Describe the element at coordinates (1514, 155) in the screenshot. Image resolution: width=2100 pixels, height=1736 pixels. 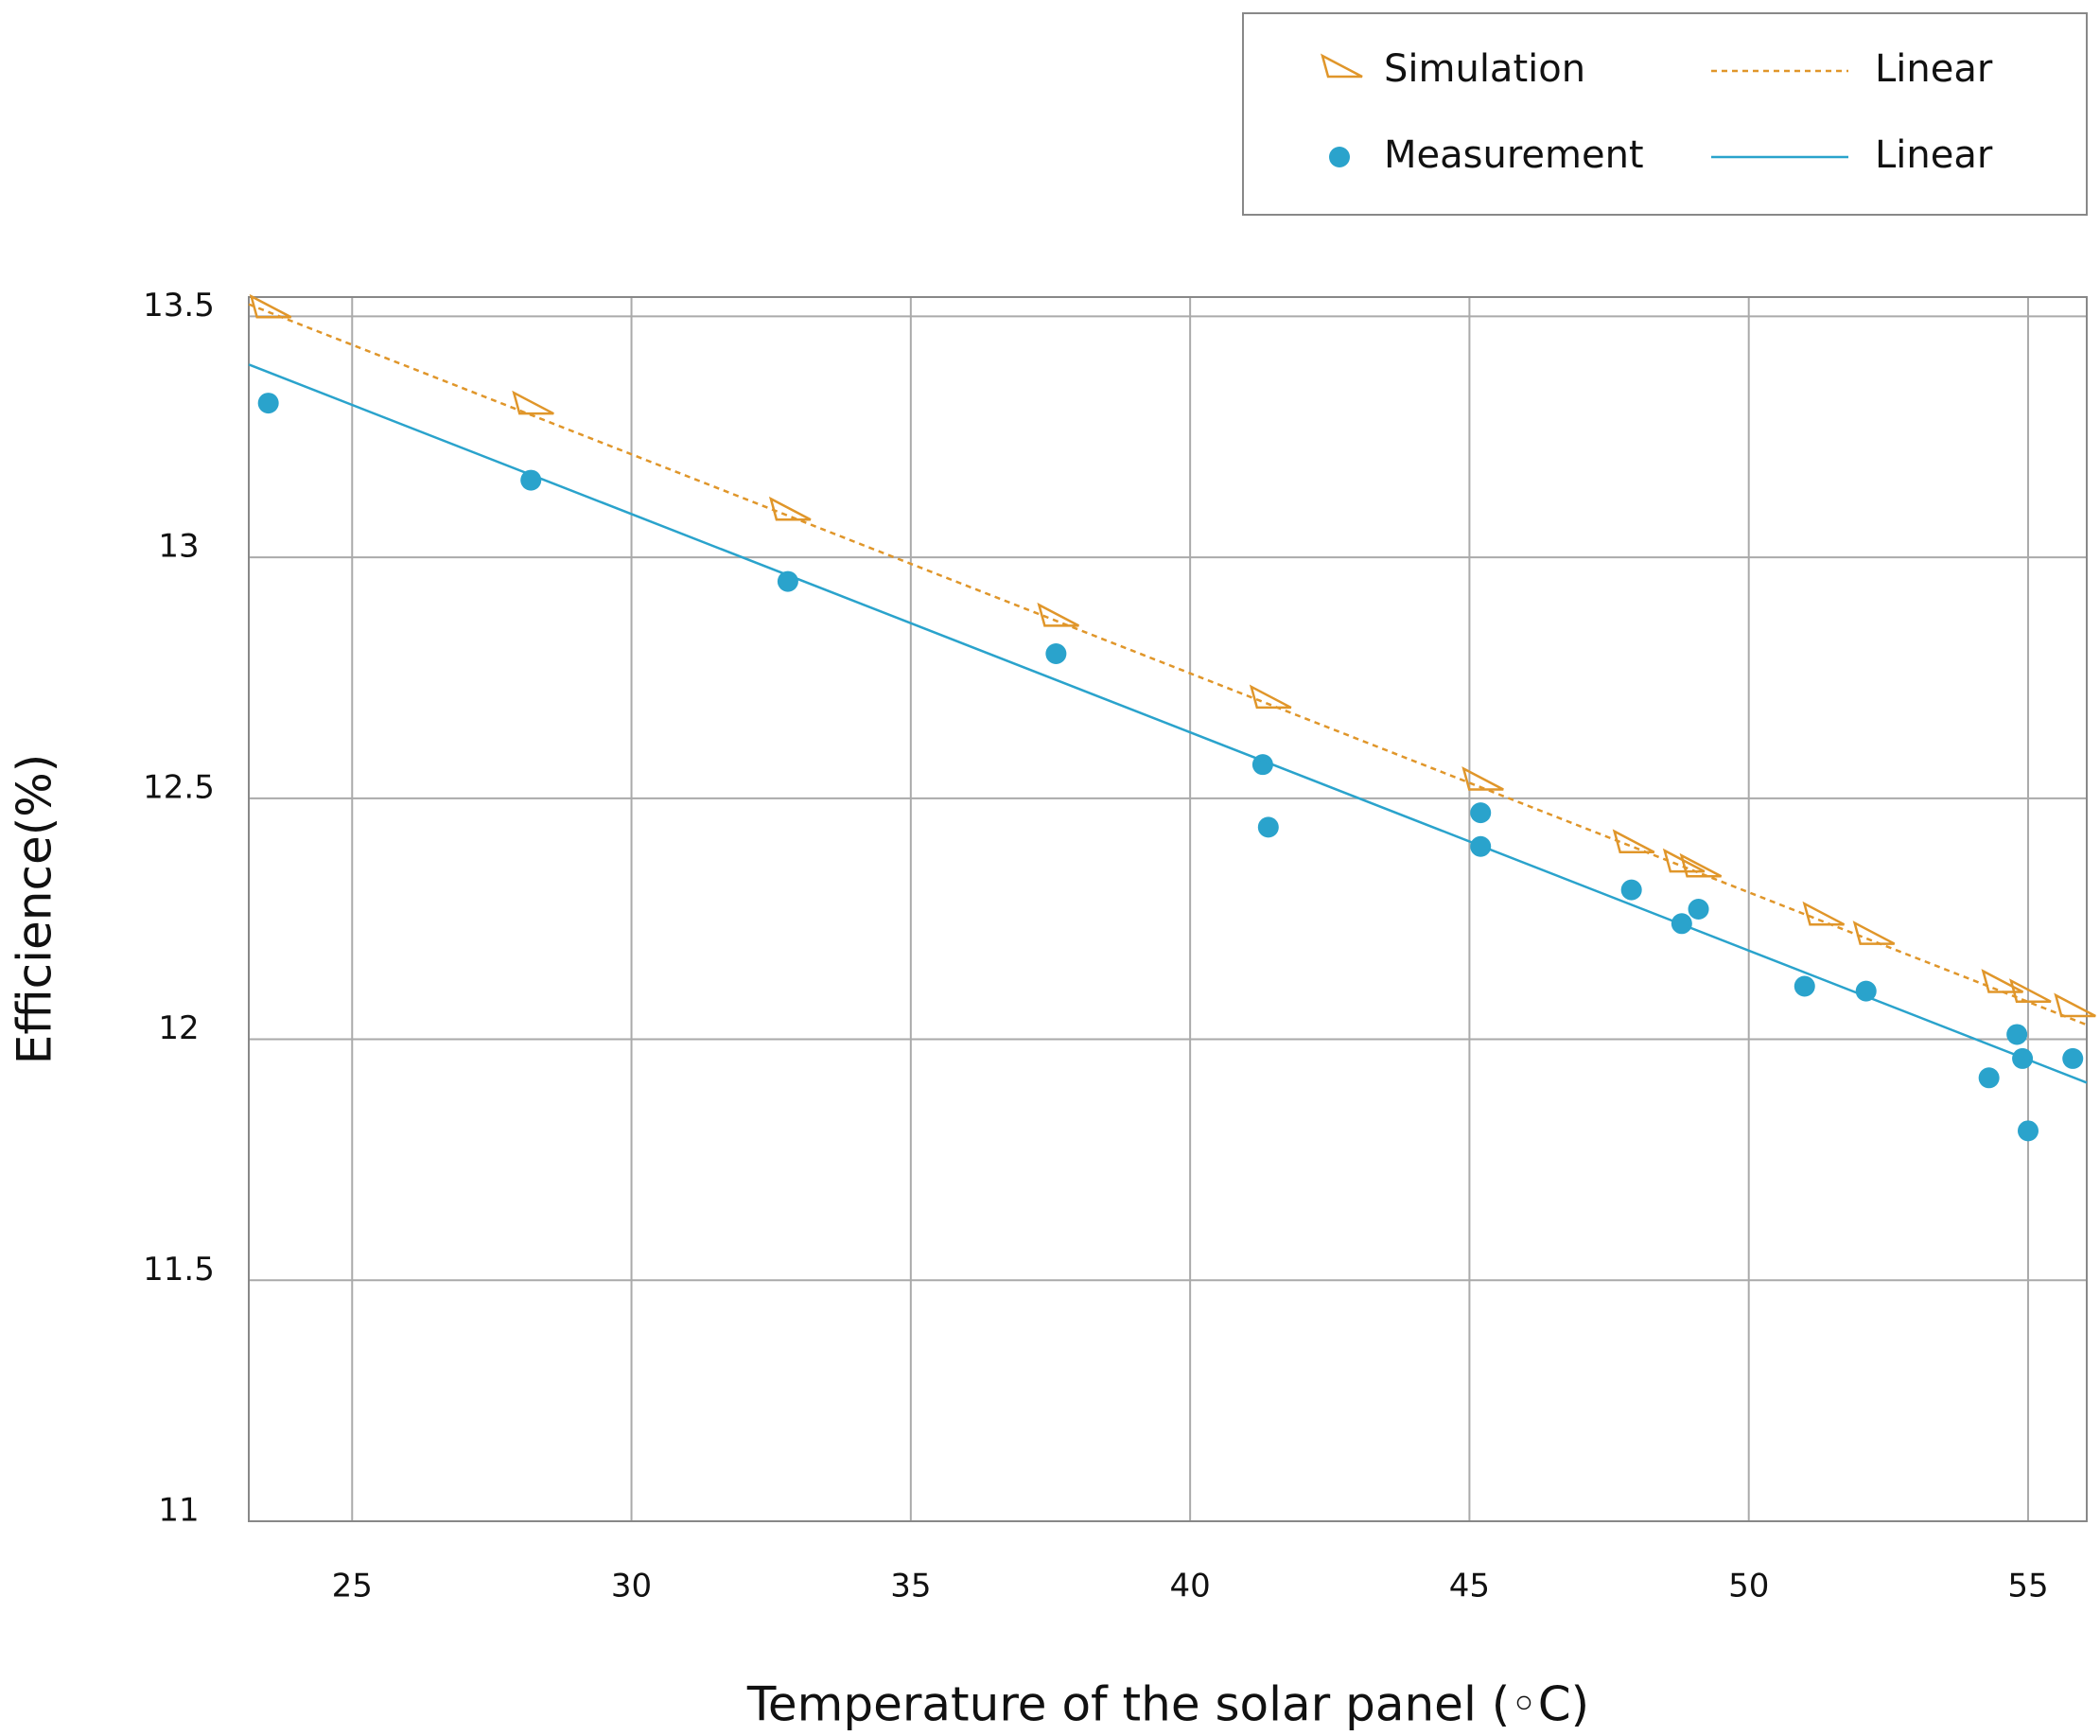
I see `legend-label: Measurement` at that location.